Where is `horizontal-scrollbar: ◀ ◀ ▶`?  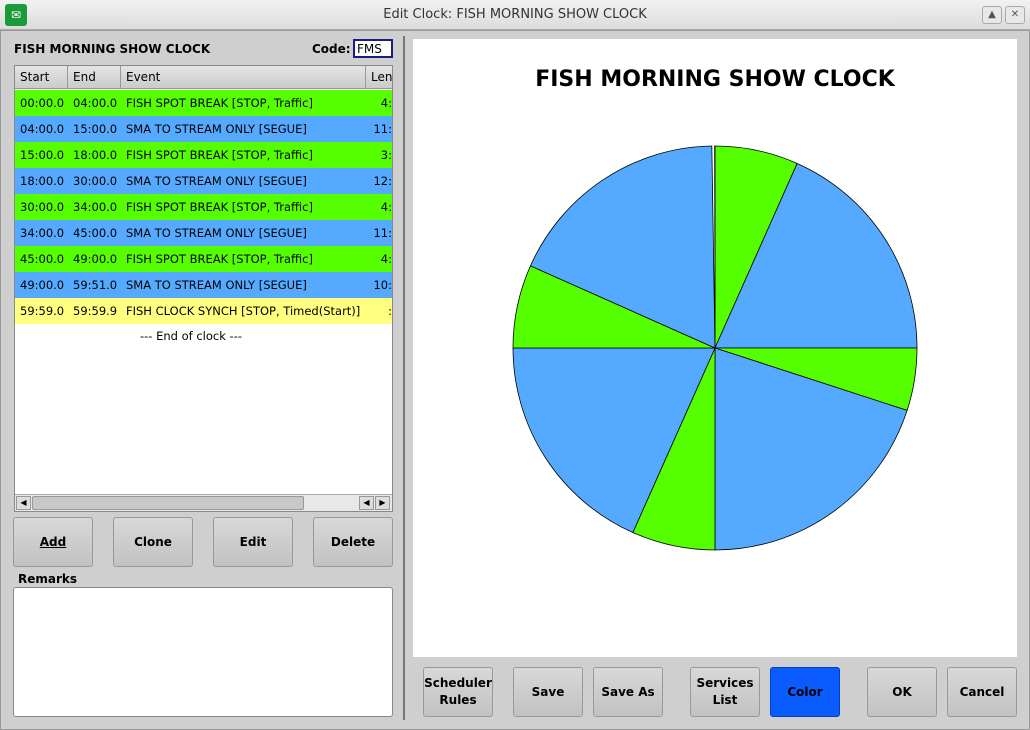
horizontal-scrollbar: ◀ ◀ ▶ is located at coordinates (203, 502).